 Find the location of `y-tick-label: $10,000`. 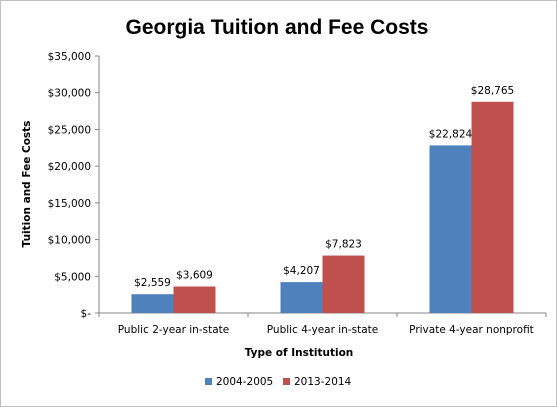

y-tick-label: $10,000 is located at coordinates (69, 241).